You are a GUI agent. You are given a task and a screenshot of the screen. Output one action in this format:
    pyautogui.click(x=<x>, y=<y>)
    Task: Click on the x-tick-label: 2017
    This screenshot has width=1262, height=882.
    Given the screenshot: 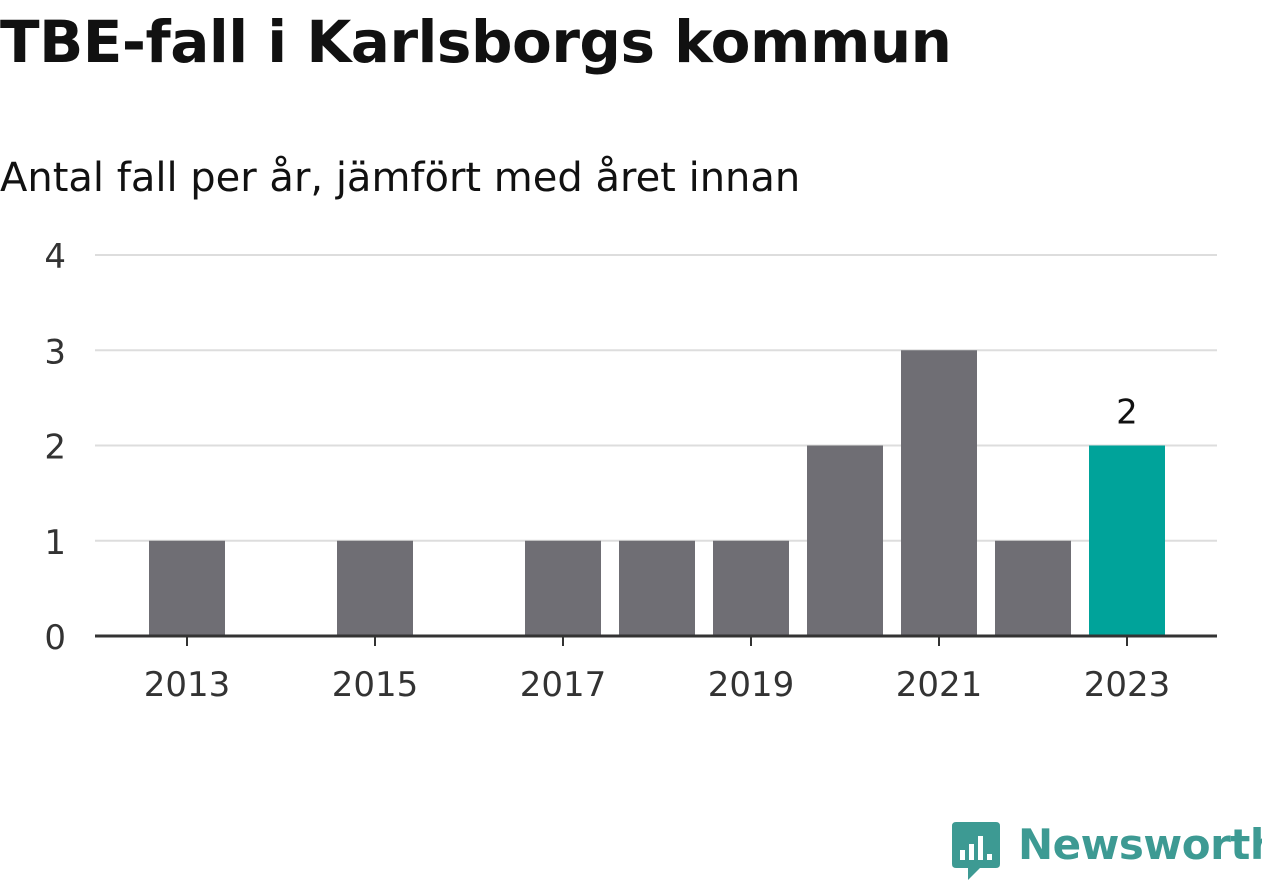 What is the action you would take?
    pyautogui.click(x=563, y=685)
    